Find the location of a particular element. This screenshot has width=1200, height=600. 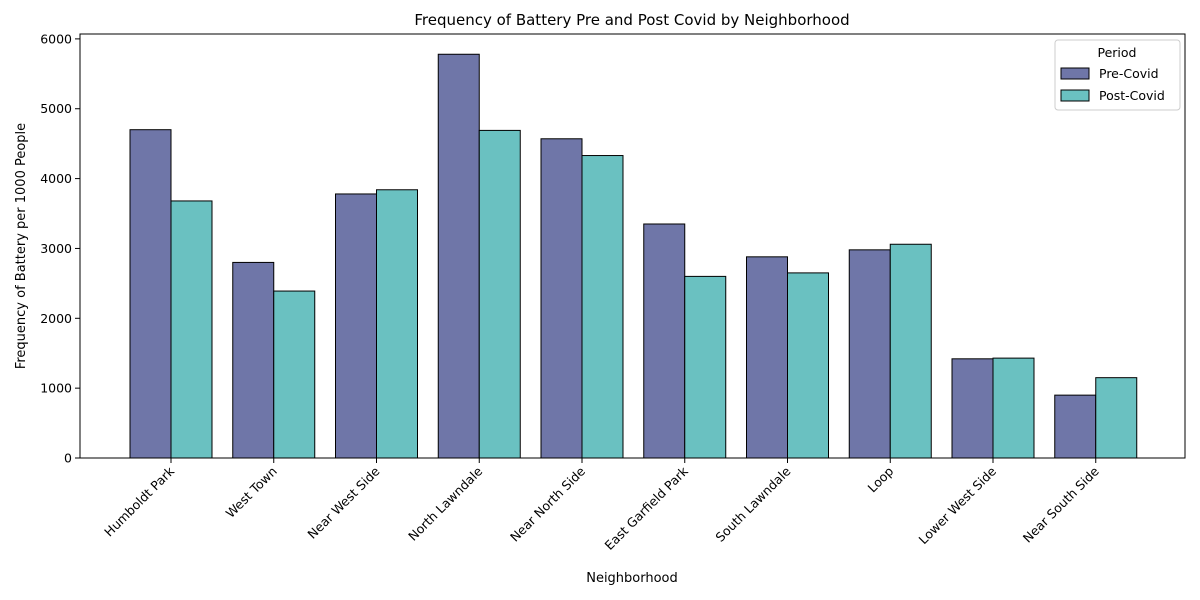

bar-pre-covid-north-lawndale is located at coordinates (458, 256).